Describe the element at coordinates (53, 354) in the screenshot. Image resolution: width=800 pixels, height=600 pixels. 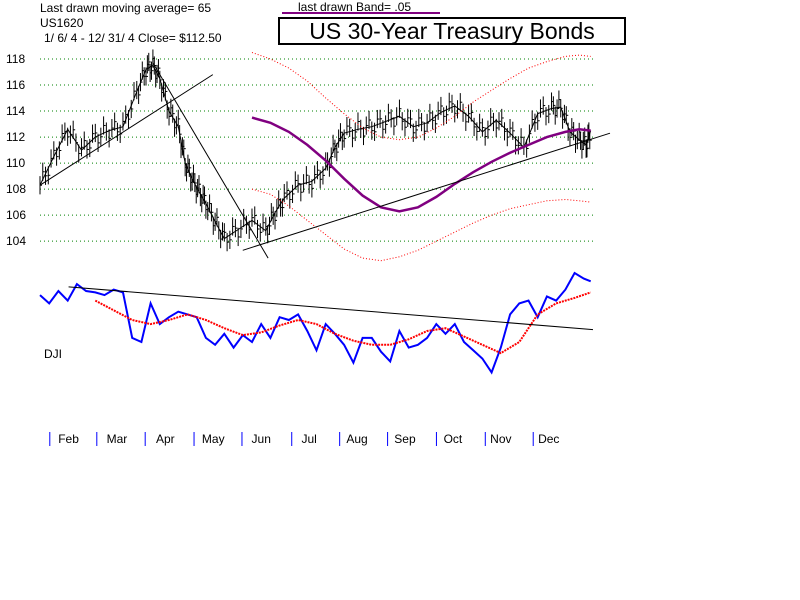
I see `dji-label: DJI` at that location.